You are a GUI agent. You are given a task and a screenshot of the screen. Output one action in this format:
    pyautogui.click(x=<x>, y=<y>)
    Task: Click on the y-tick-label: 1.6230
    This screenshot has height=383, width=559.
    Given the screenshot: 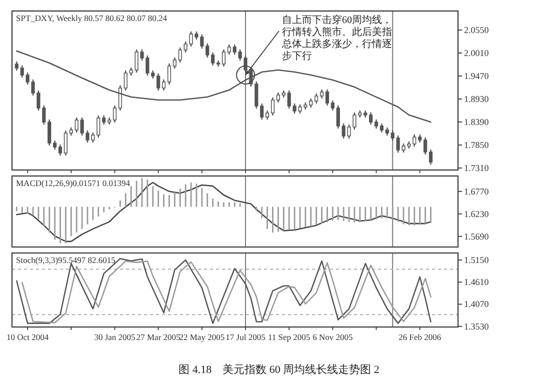 What is the action you would take?
    pyautogui.click(x=477, y=213)
    